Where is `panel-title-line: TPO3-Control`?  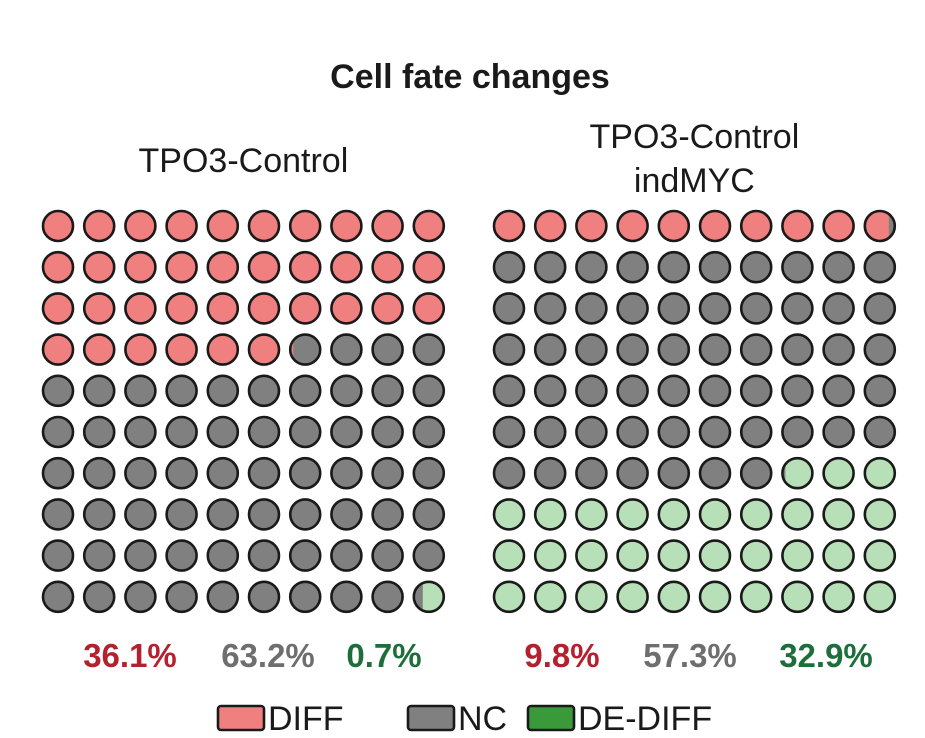
panel-title-line: TPO3-Control is located at coordinates (695, 137).